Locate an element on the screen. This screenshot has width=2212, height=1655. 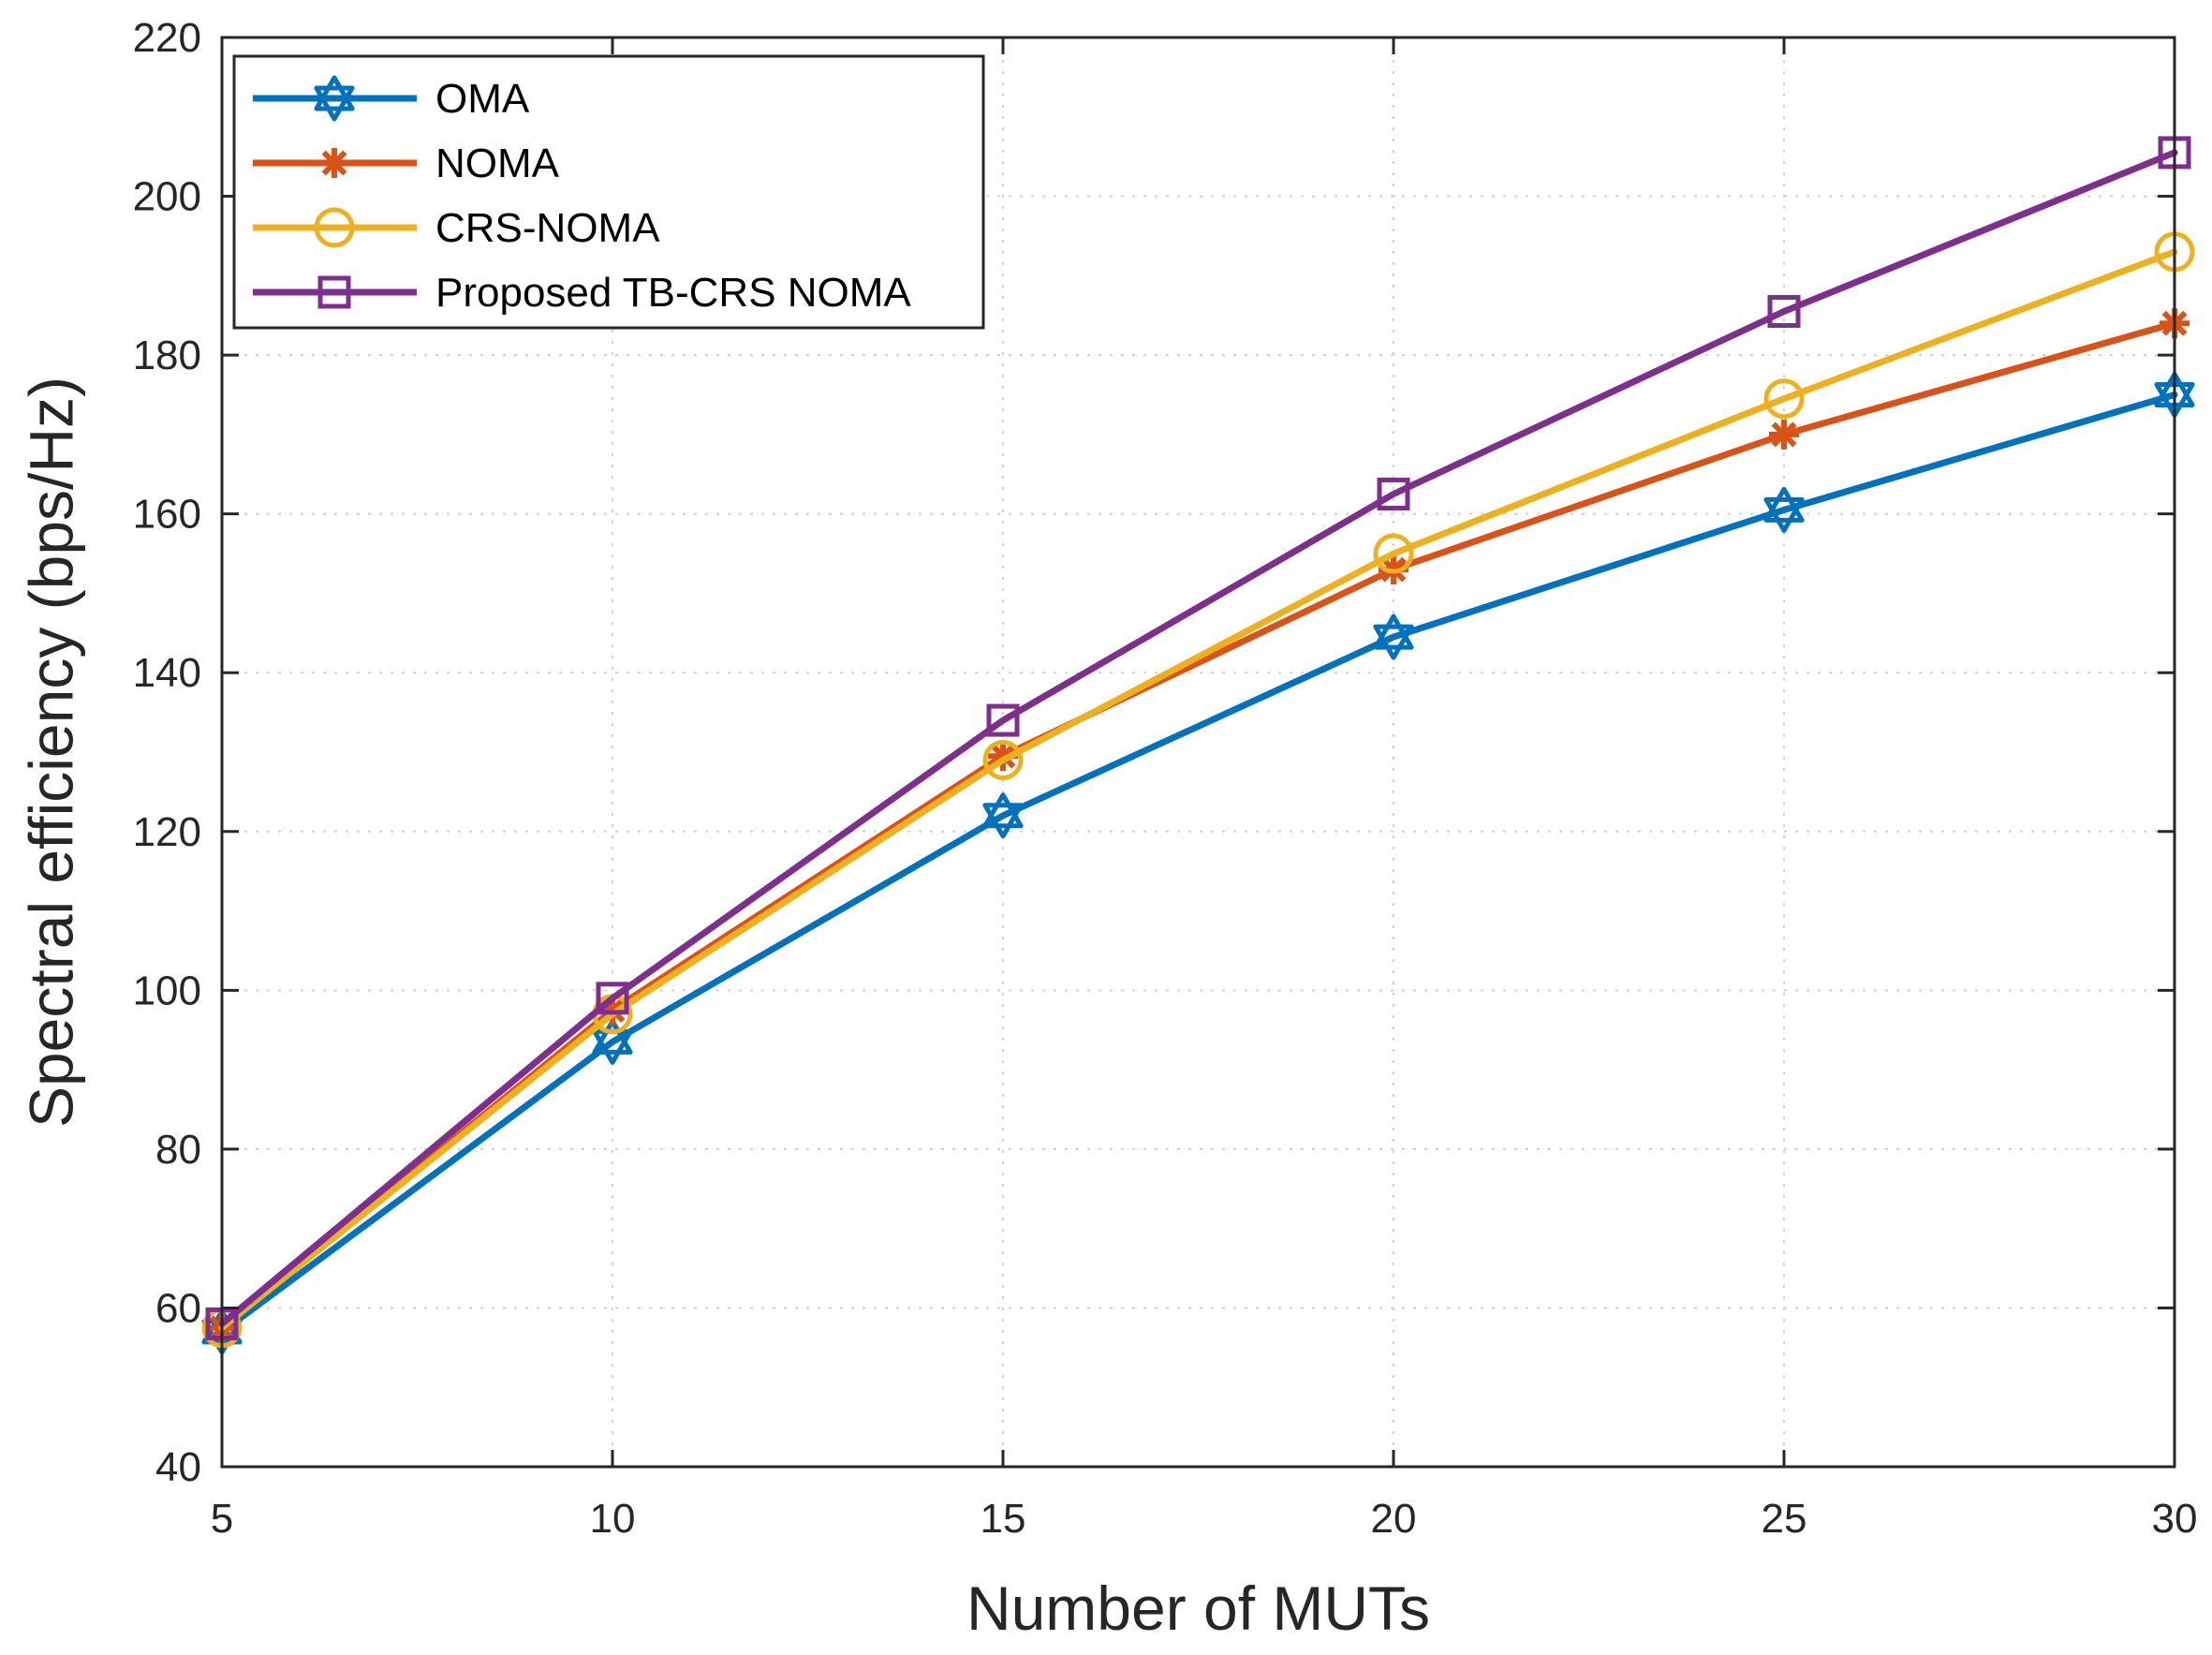
legend: OMA NOMA CRS-NOMA Proposed TB-CRS NOMA is located at coordinates (609, 192).